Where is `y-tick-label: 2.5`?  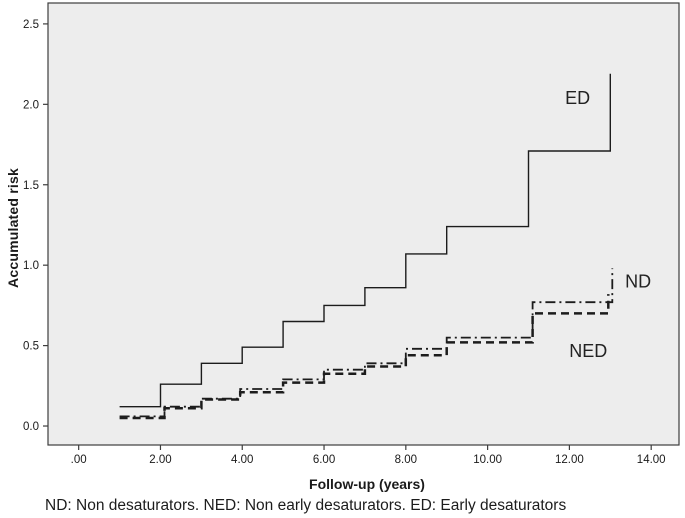 y-tick-label: 2.5 is located at coordinates (31, 25).